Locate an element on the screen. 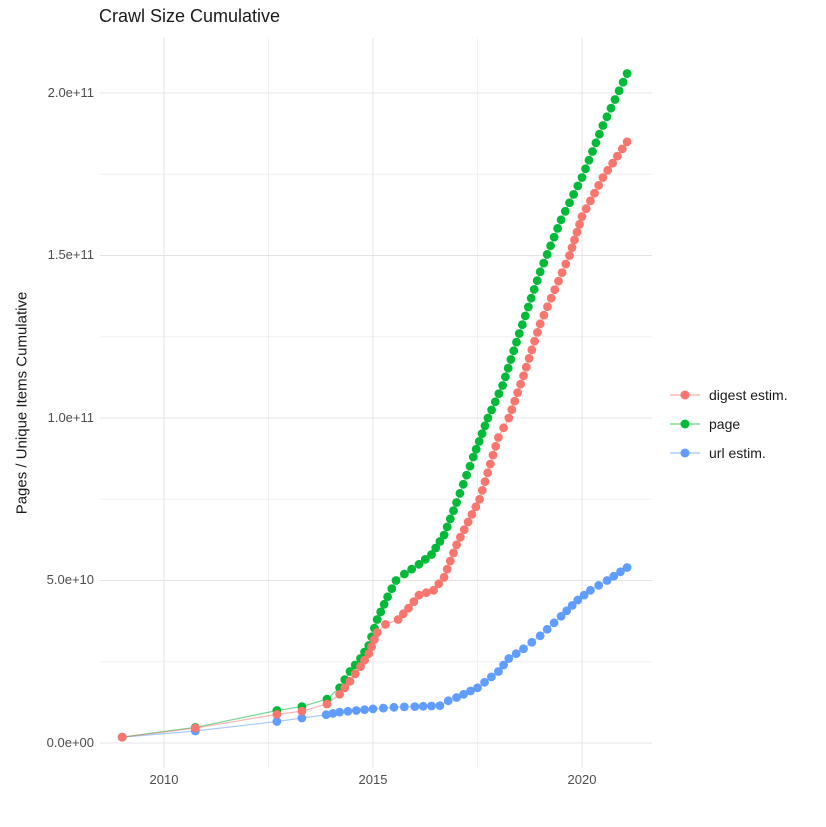 The width and height of the screenshot is (826, 827). y-tick-label-3: 1.5e+11 is located at coordinates (70, 254).